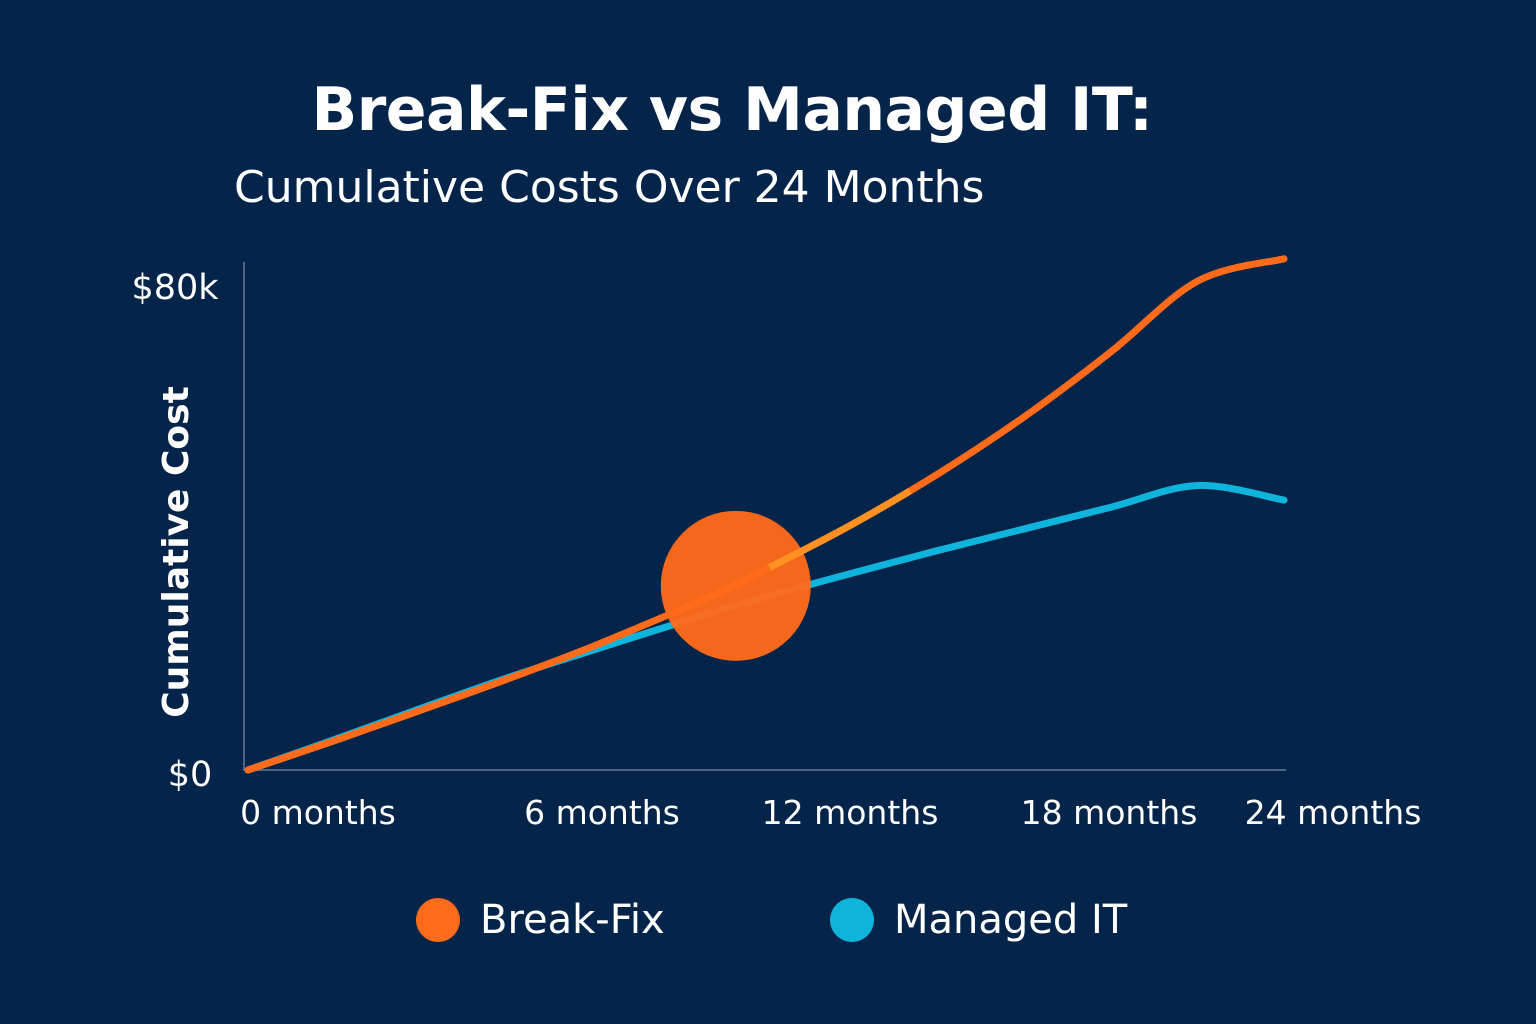  What do you see at coordinates (732, 110) in the screenshot?
I see `chart-title: Break-Fix vs Managed IT:` at bounding box center [732, 110].